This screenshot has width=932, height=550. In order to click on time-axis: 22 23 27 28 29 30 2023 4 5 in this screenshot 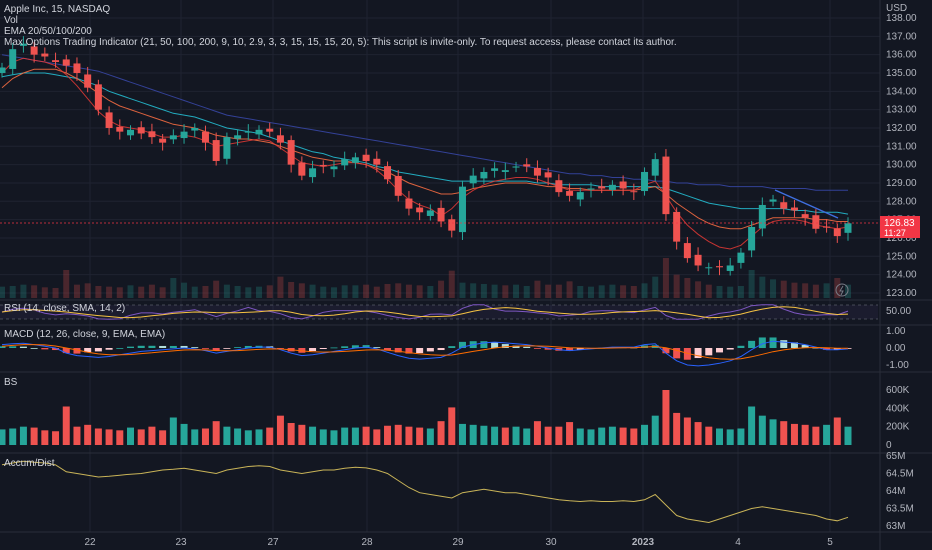, I will do `click(458, 542)`.